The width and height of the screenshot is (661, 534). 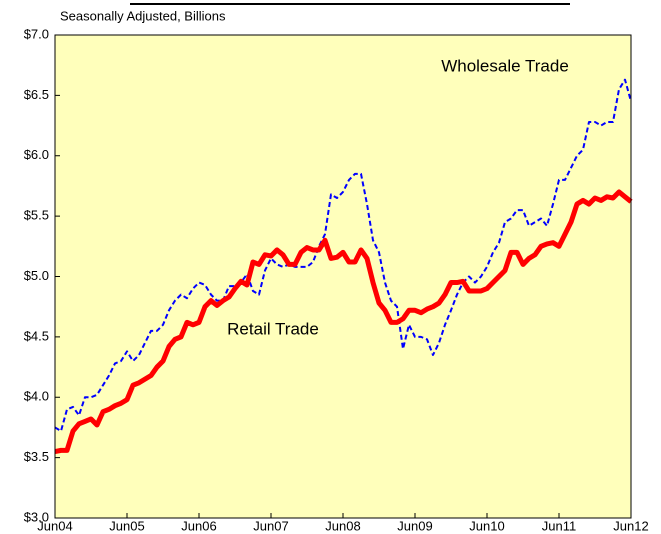 I want to click on annotation: Retail Trade, so click(x=273, y=328).